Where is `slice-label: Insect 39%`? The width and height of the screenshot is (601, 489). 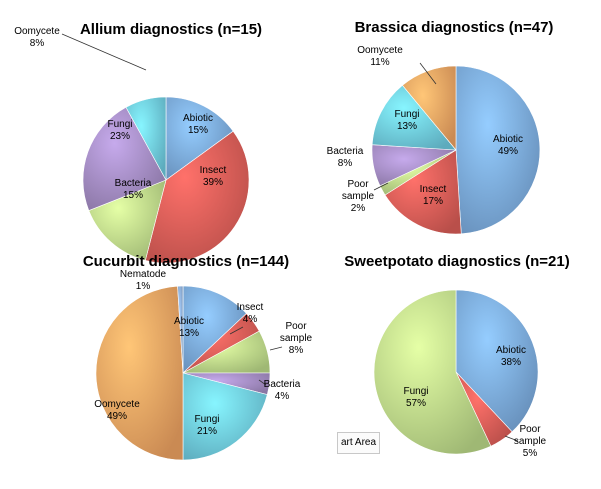 slice-label: Insect 39% is located at coordinates (213, 176).